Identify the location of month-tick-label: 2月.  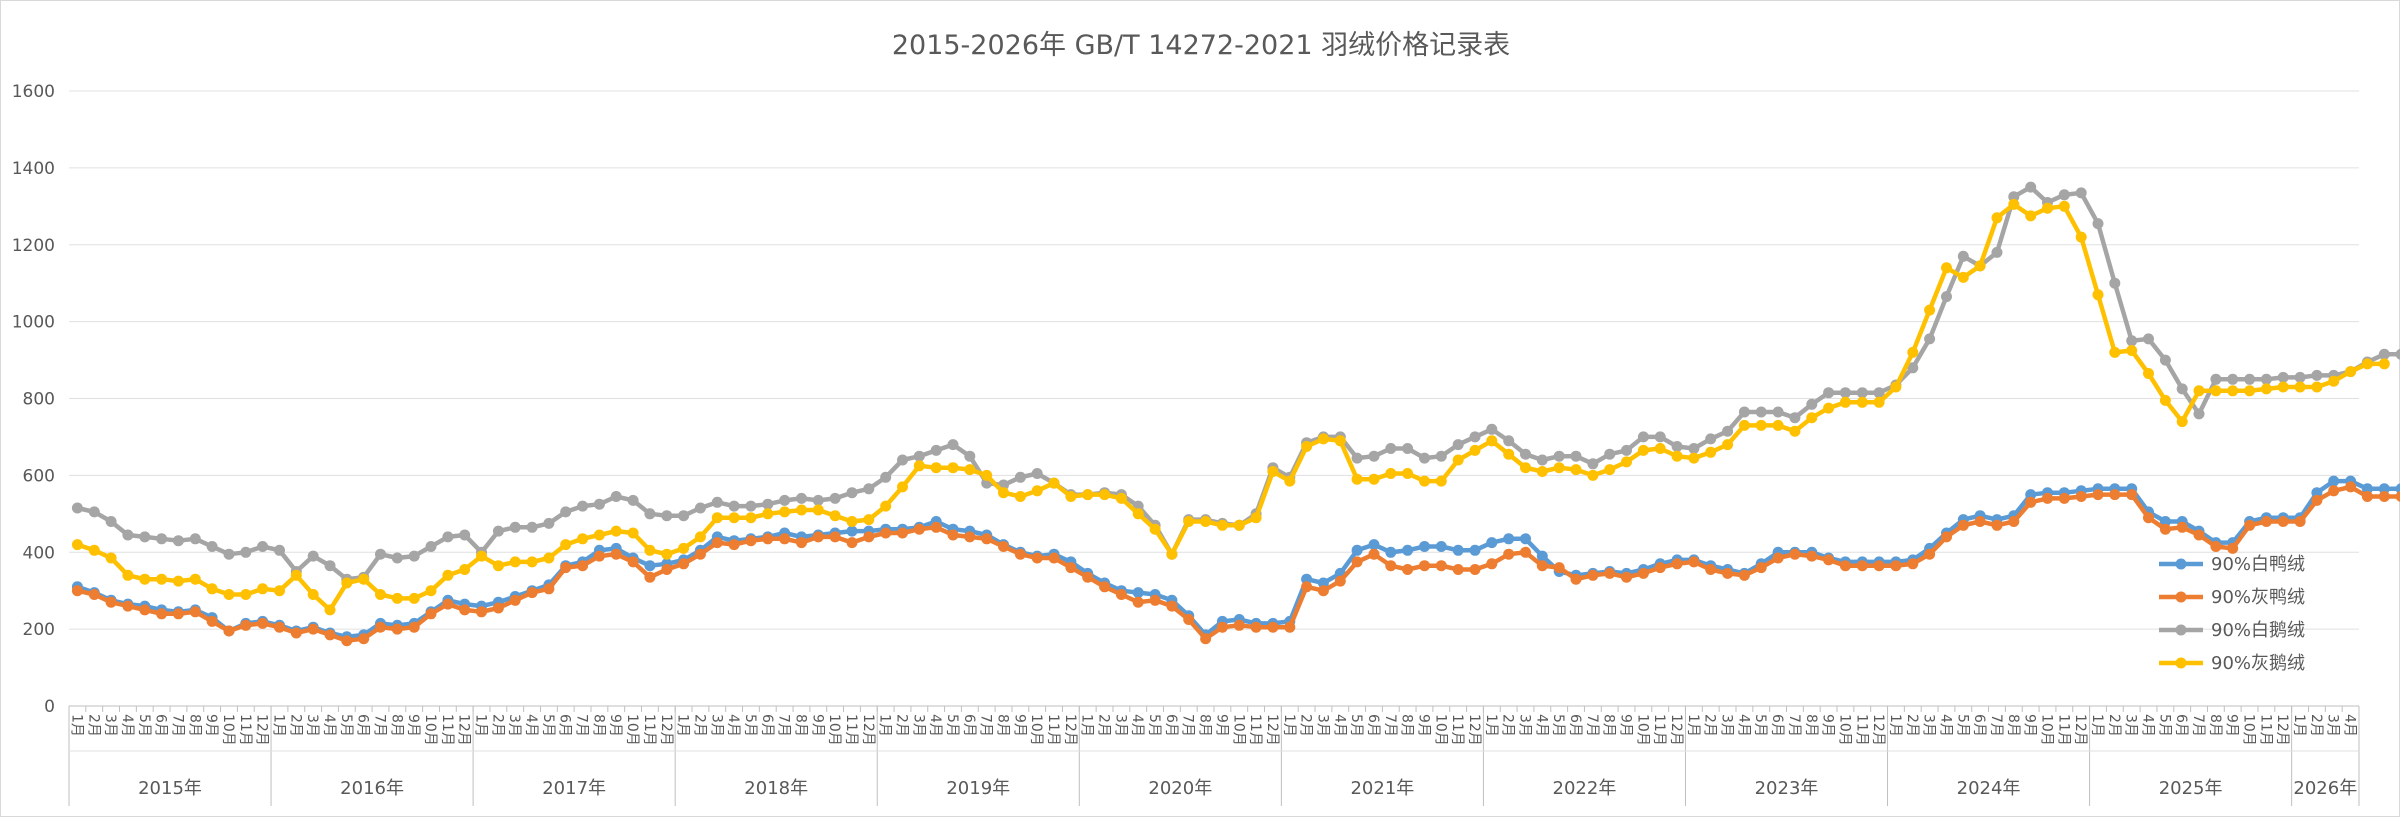
(2316, 725).